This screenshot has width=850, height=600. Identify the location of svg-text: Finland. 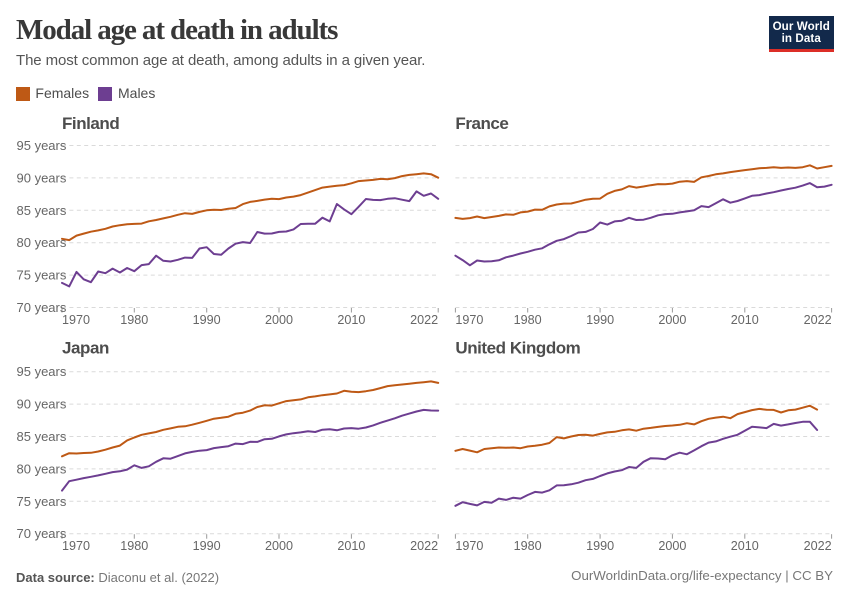
(90, 123).